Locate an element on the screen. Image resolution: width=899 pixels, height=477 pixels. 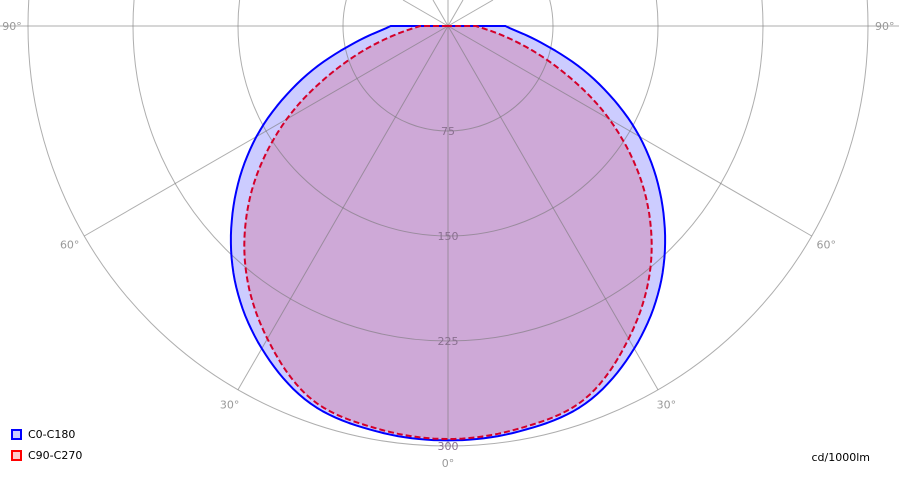
radial-tick-label: 75 is located at coordinates (448, 131).